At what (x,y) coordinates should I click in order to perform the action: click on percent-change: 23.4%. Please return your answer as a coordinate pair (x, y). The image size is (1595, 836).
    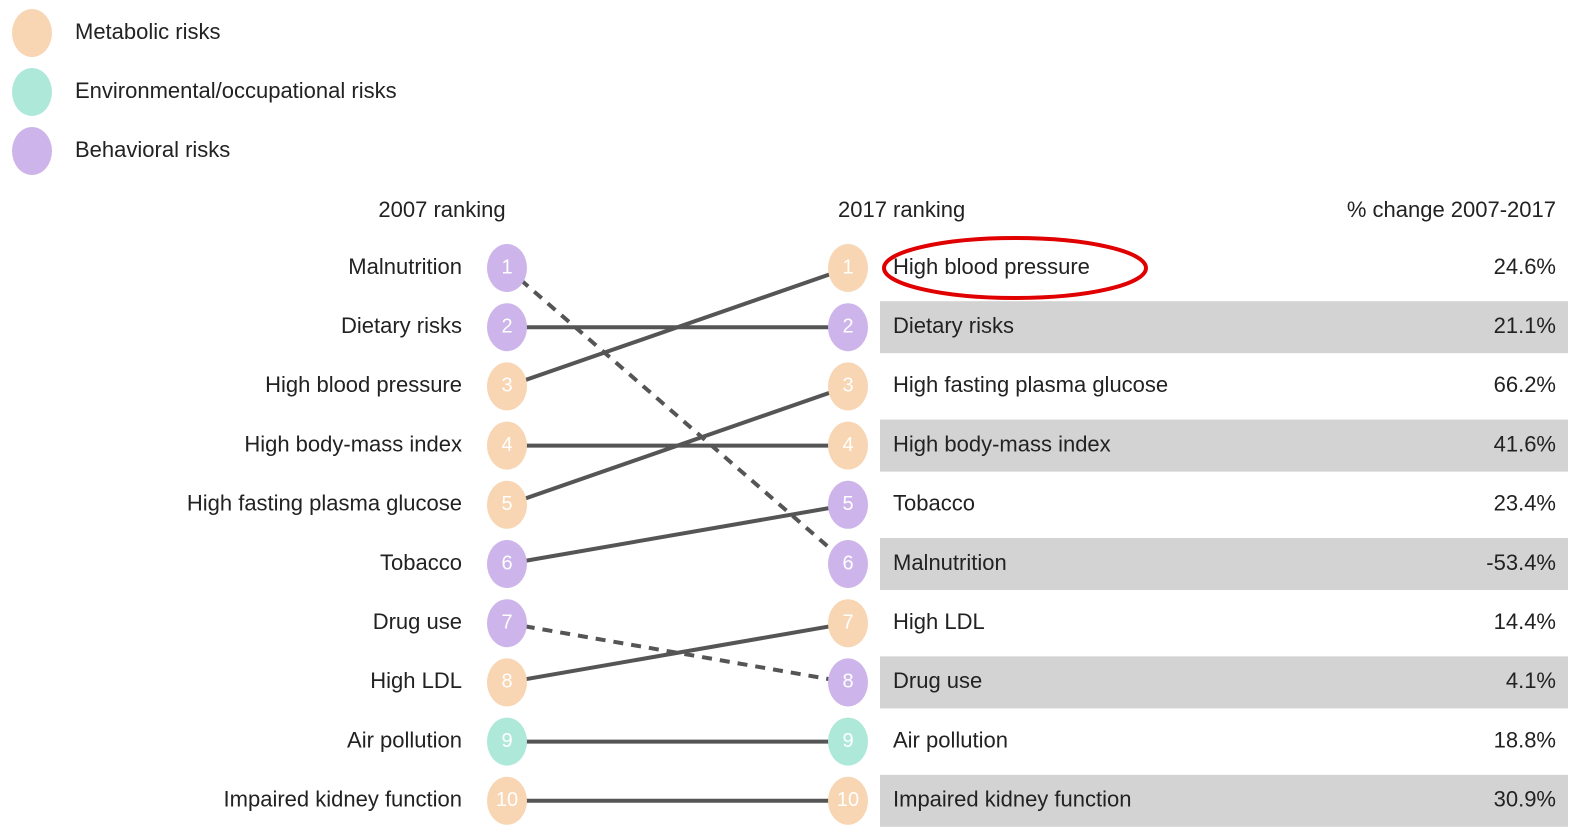
    Looking at the image, I should click on (1525, 503).